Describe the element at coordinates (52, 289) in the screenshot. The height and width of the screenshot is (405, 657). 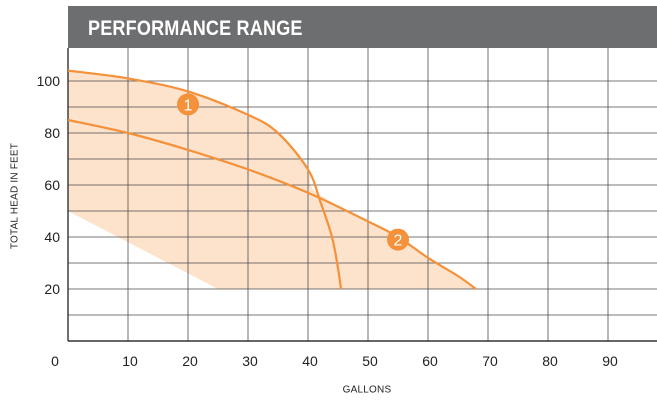
I see `y-tick-20: 20` at that location.